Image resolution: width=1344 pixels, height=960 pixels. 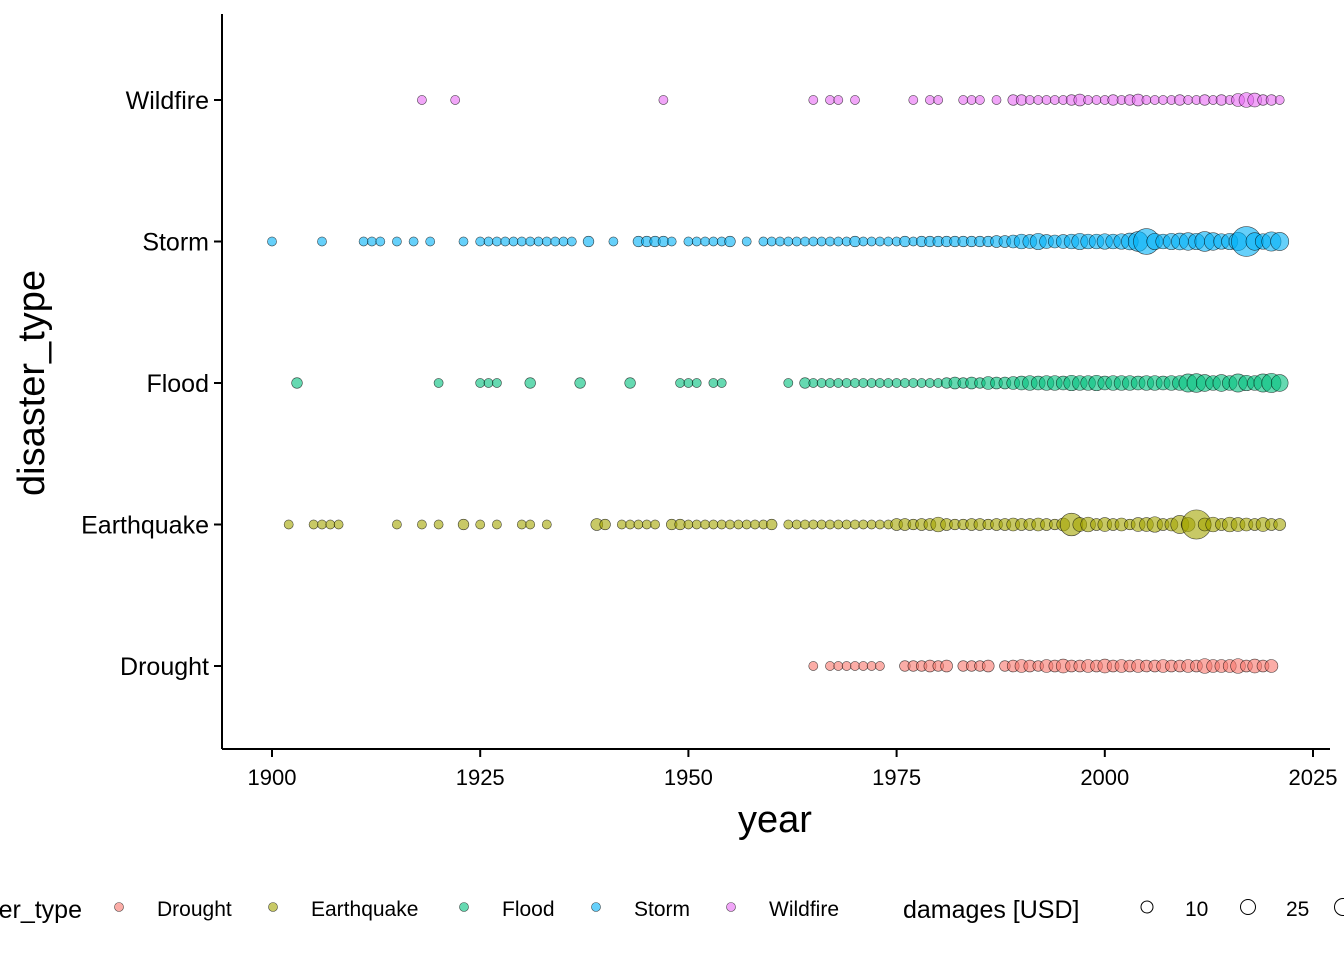 I want to click on legend-key-earthquake, so click(x=273, y=907).